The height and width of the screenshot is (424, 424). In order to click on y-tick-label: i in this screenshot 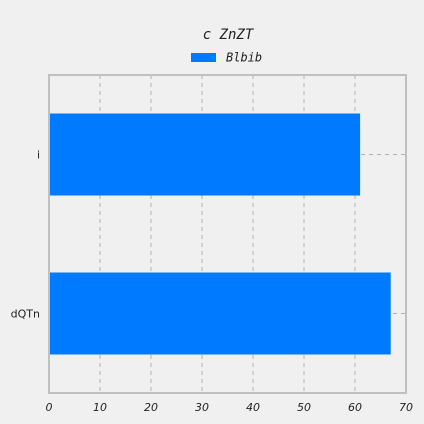, I will do `click(38, 155)`.